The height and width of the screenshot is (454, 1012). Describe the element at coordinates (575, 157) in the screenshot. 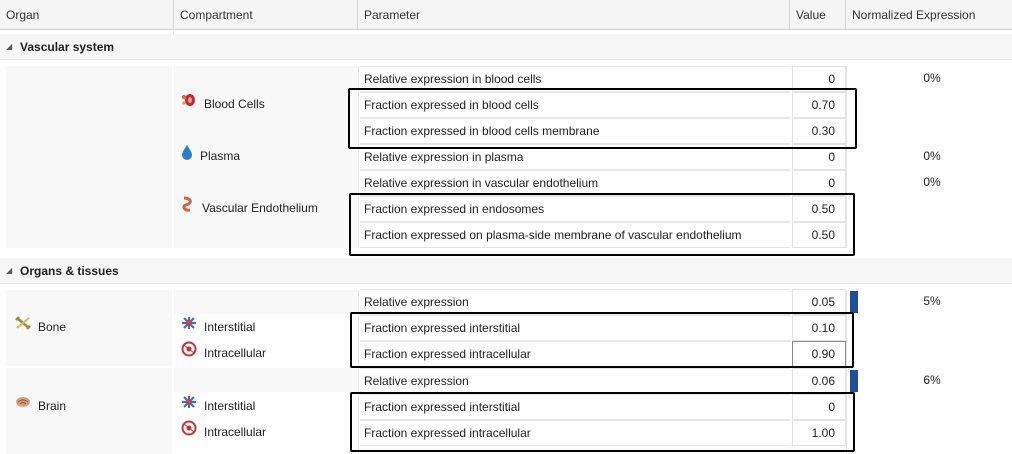

I see `parameter-cell: Relative expression in plasma` at that location.